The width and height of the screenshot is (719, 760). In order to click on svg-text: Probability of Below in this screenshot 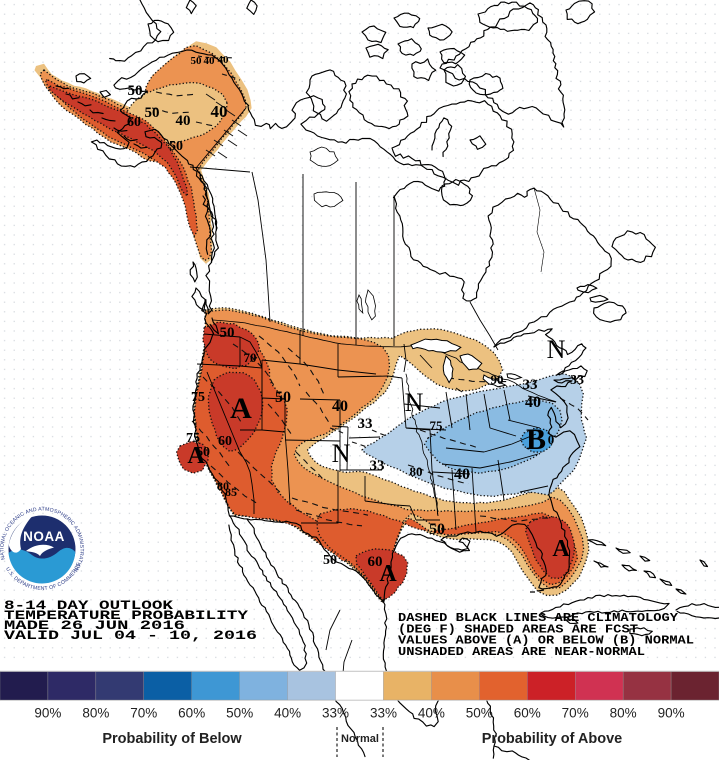, I will do `click(172, 739)`.